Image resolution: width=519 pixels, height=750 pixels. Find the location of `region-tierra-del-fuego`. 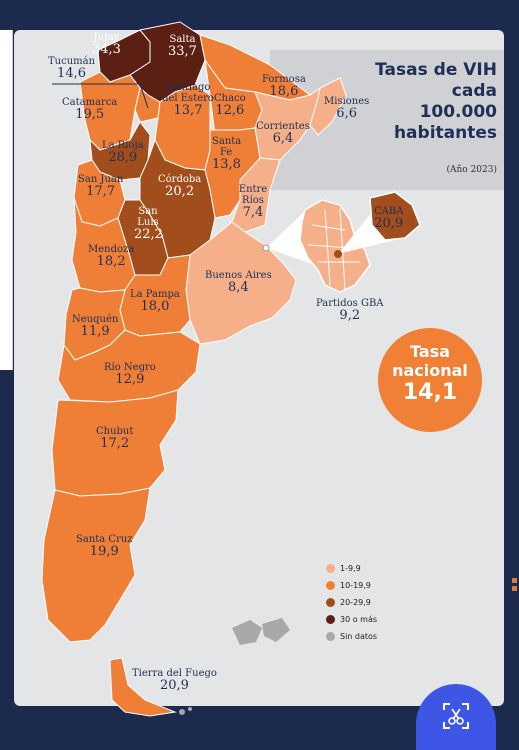

region-tierra-del-fuego is located at coordinates (143, 687).